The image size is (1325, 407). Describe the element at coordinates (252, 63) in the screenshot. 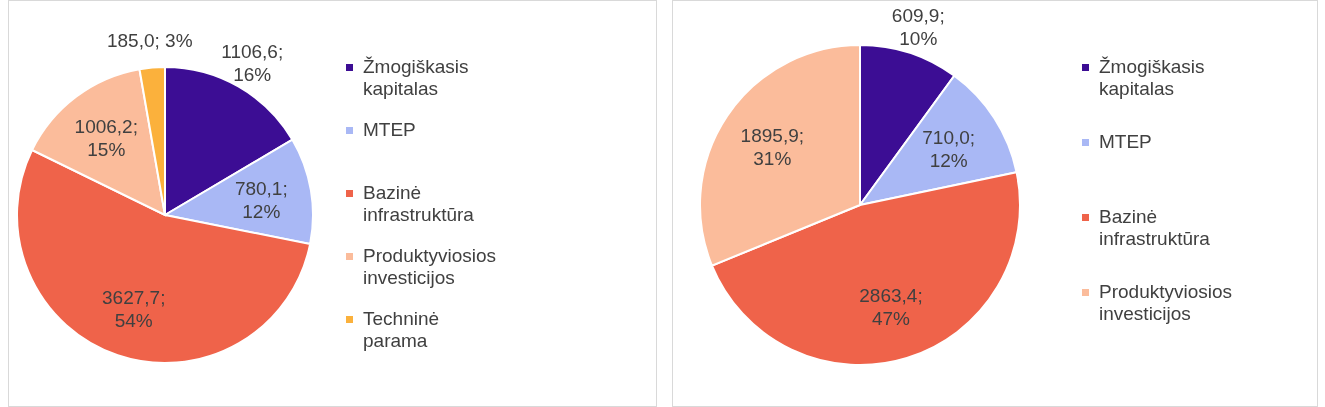

I see `data-label: 1106,6; 16%` at that location.